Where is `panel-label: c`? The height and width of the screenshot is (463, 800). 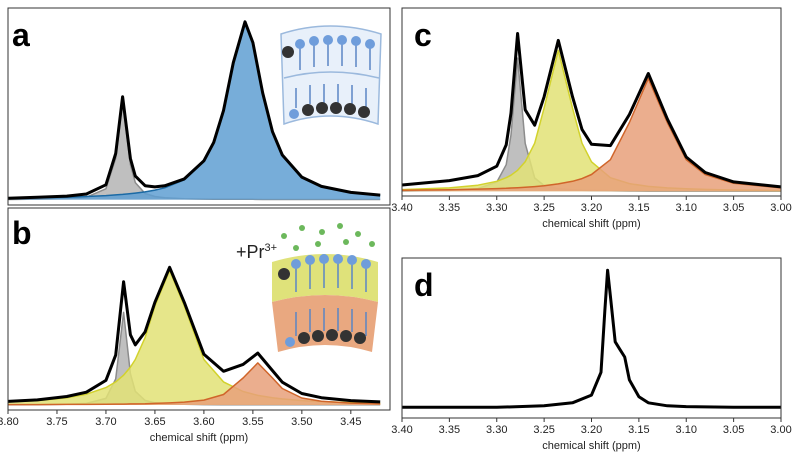 panel-label: c is located at coordinates (423, 35).